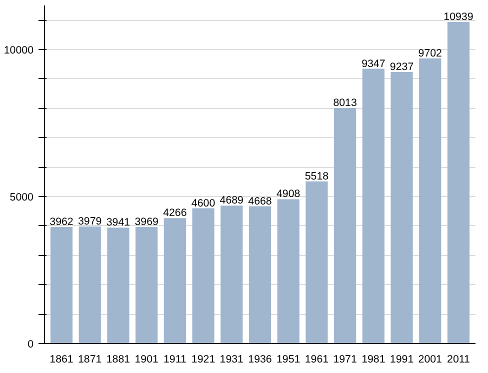 The height and width of the screenshot is (373, 488). I want to click on x-tick-label: 1971, so click(345, 360).